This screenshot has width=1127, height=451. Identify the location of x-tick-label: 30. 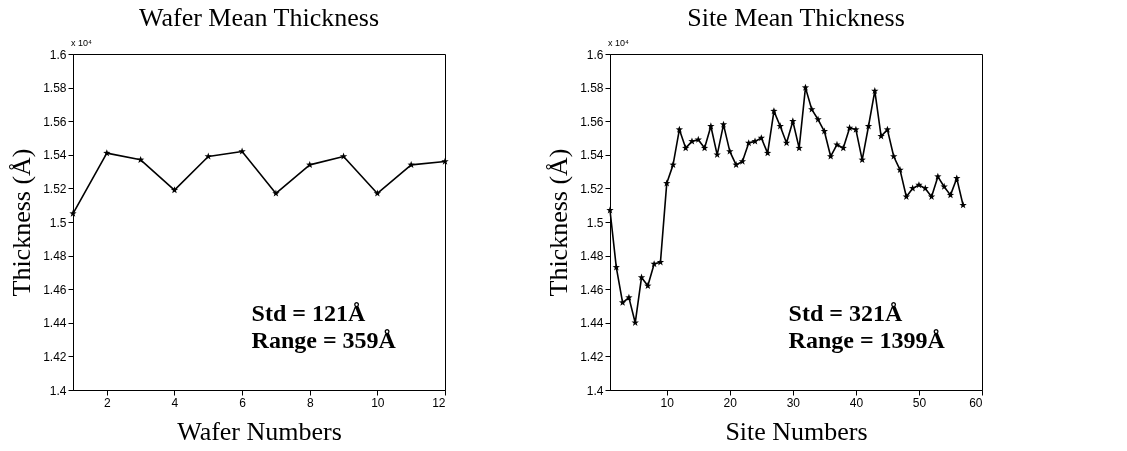
(793, 402).